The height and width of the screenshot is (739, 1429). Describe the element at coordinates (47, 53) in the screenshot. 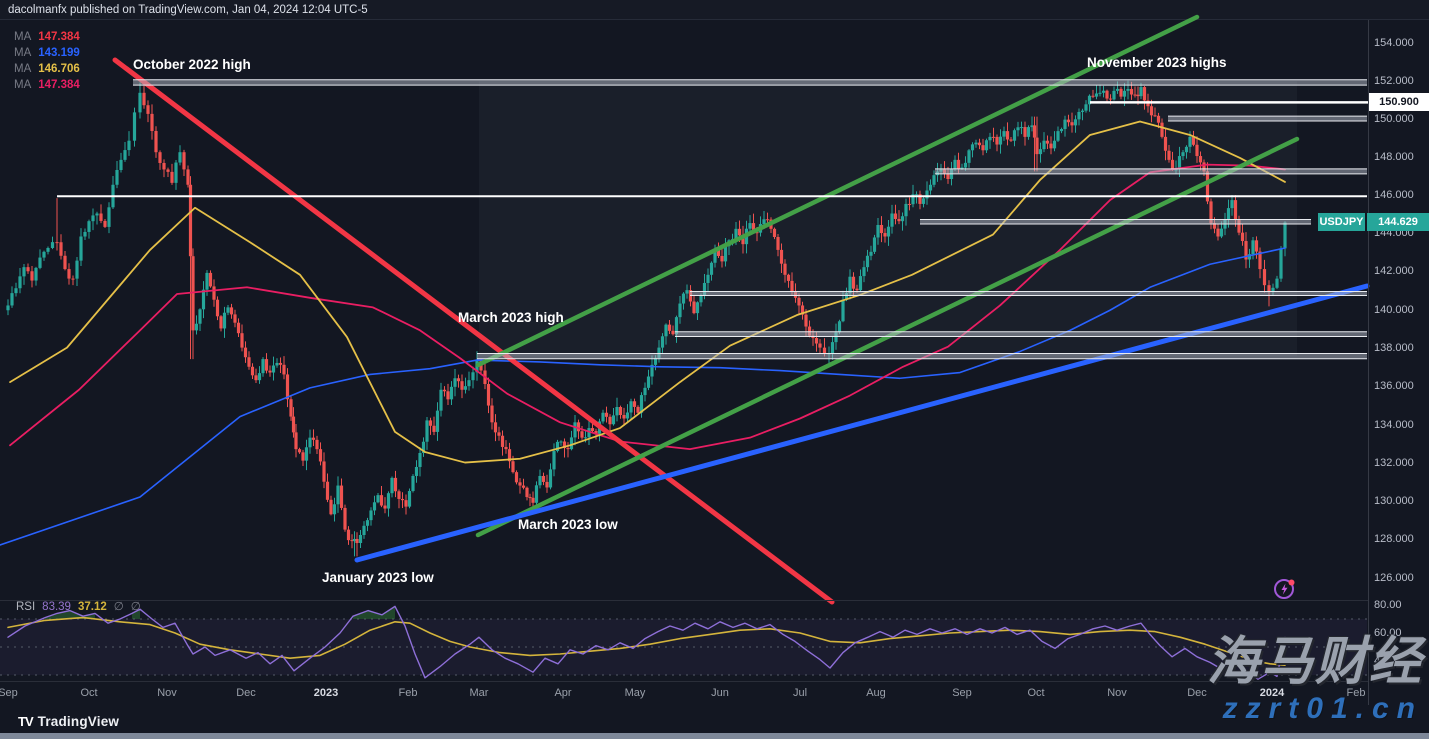

I see `ma-legend-row: MA 143.199` at that location.